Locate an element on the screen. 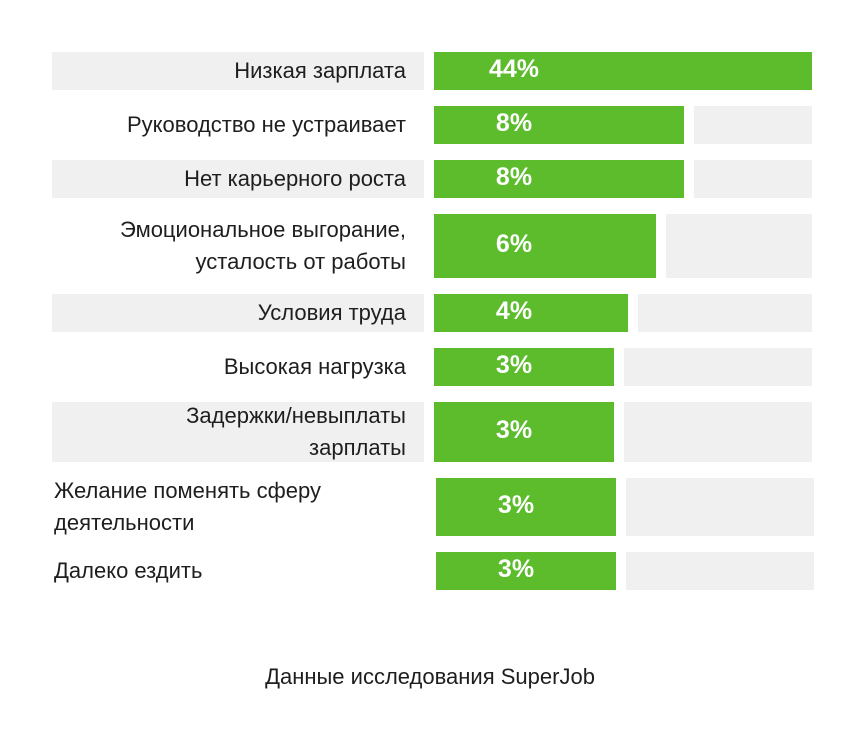  bar-row: Руководство не устраивает 8% is located at coordinates (430, 125).